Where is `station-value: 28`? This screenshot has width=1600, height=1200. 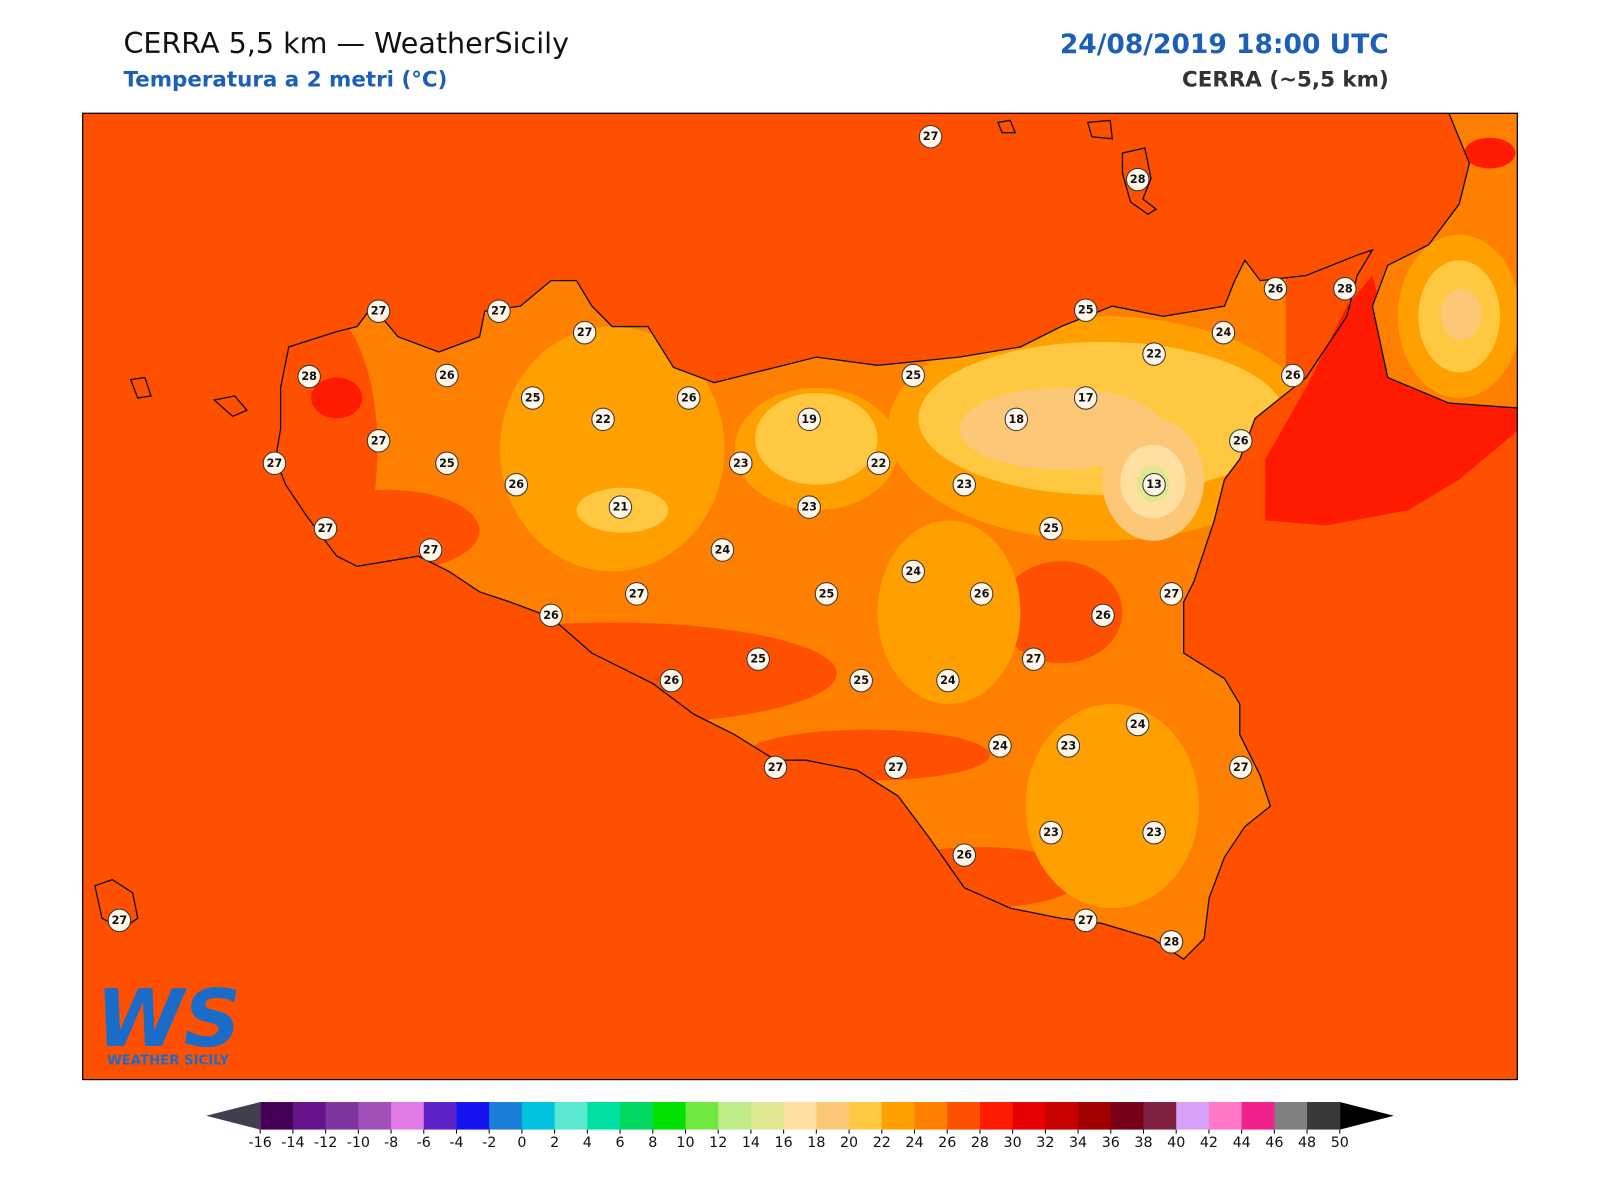
station-value: 28 is located at coordinates (309, 376).